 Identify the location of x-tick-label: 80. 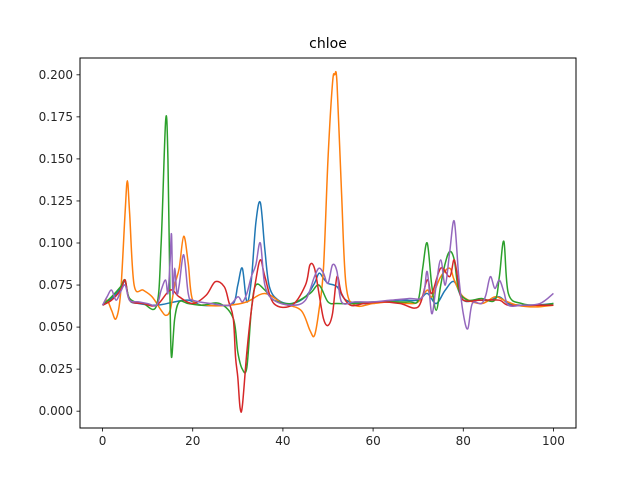
(463, 441).